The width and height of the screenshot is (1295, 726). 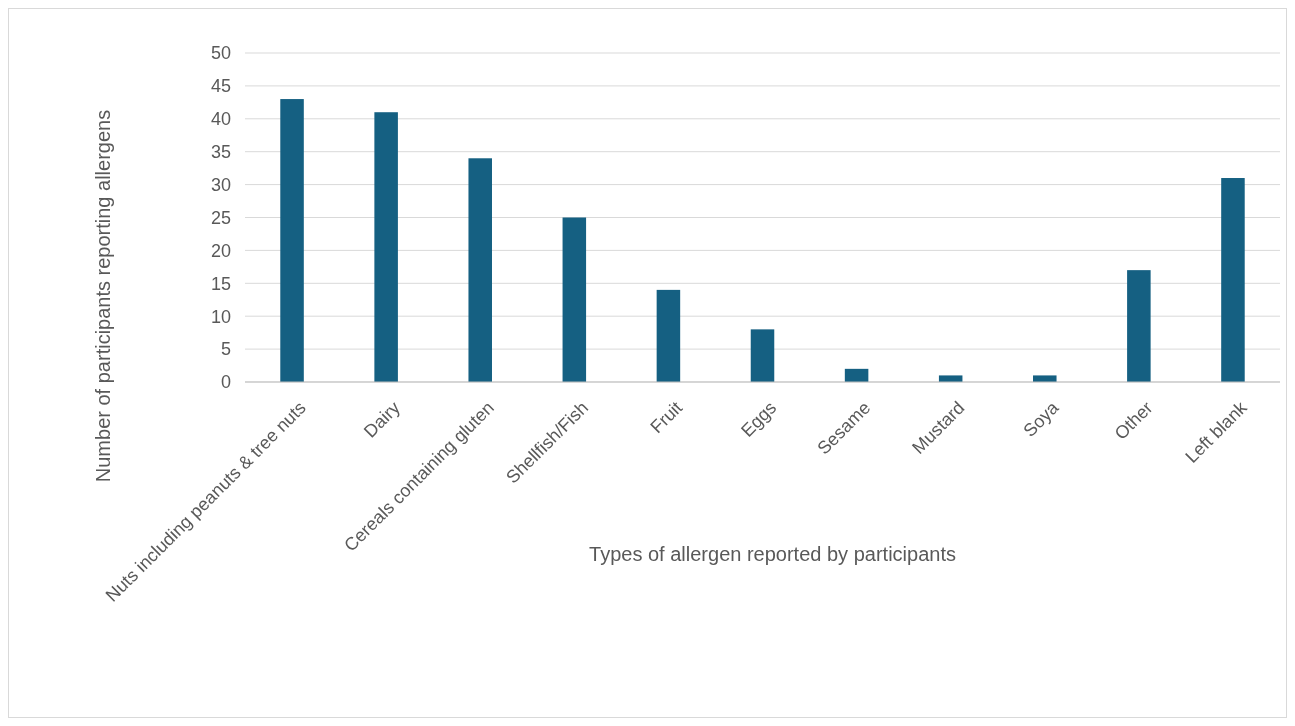 What do you see at coordinates (220, 119) in the screenshot?
I see `y-tick-label: 40` at bounding box center [220, 119].